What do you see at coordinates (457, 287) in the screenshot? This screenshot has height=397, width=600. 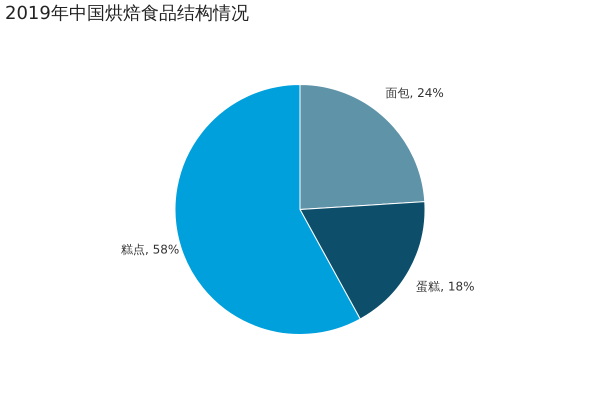 I see `data-label: , 18%` at bounding box center [457, 287].